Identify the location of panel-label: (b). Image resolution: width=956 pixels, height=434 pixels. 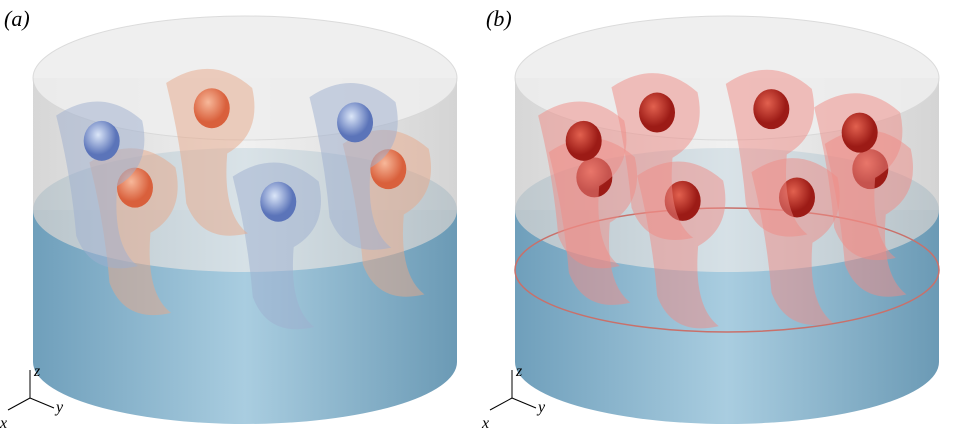
(499, 18).